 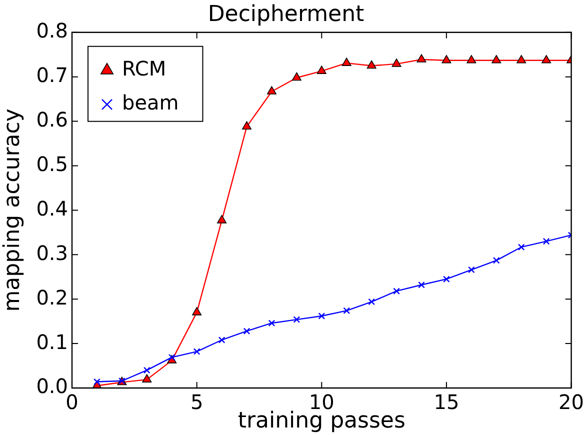 I want to click on y-tick-label: 0.4, so click(x=52, y=208).